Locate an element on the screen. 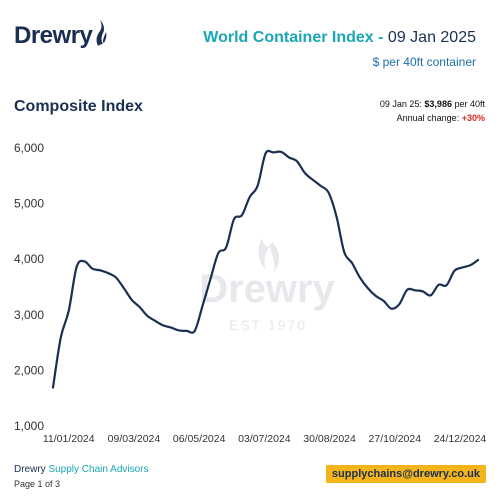 This screenshot has height=498, width=500. latest-value: $3,986 is located at coordinates (438, 104).